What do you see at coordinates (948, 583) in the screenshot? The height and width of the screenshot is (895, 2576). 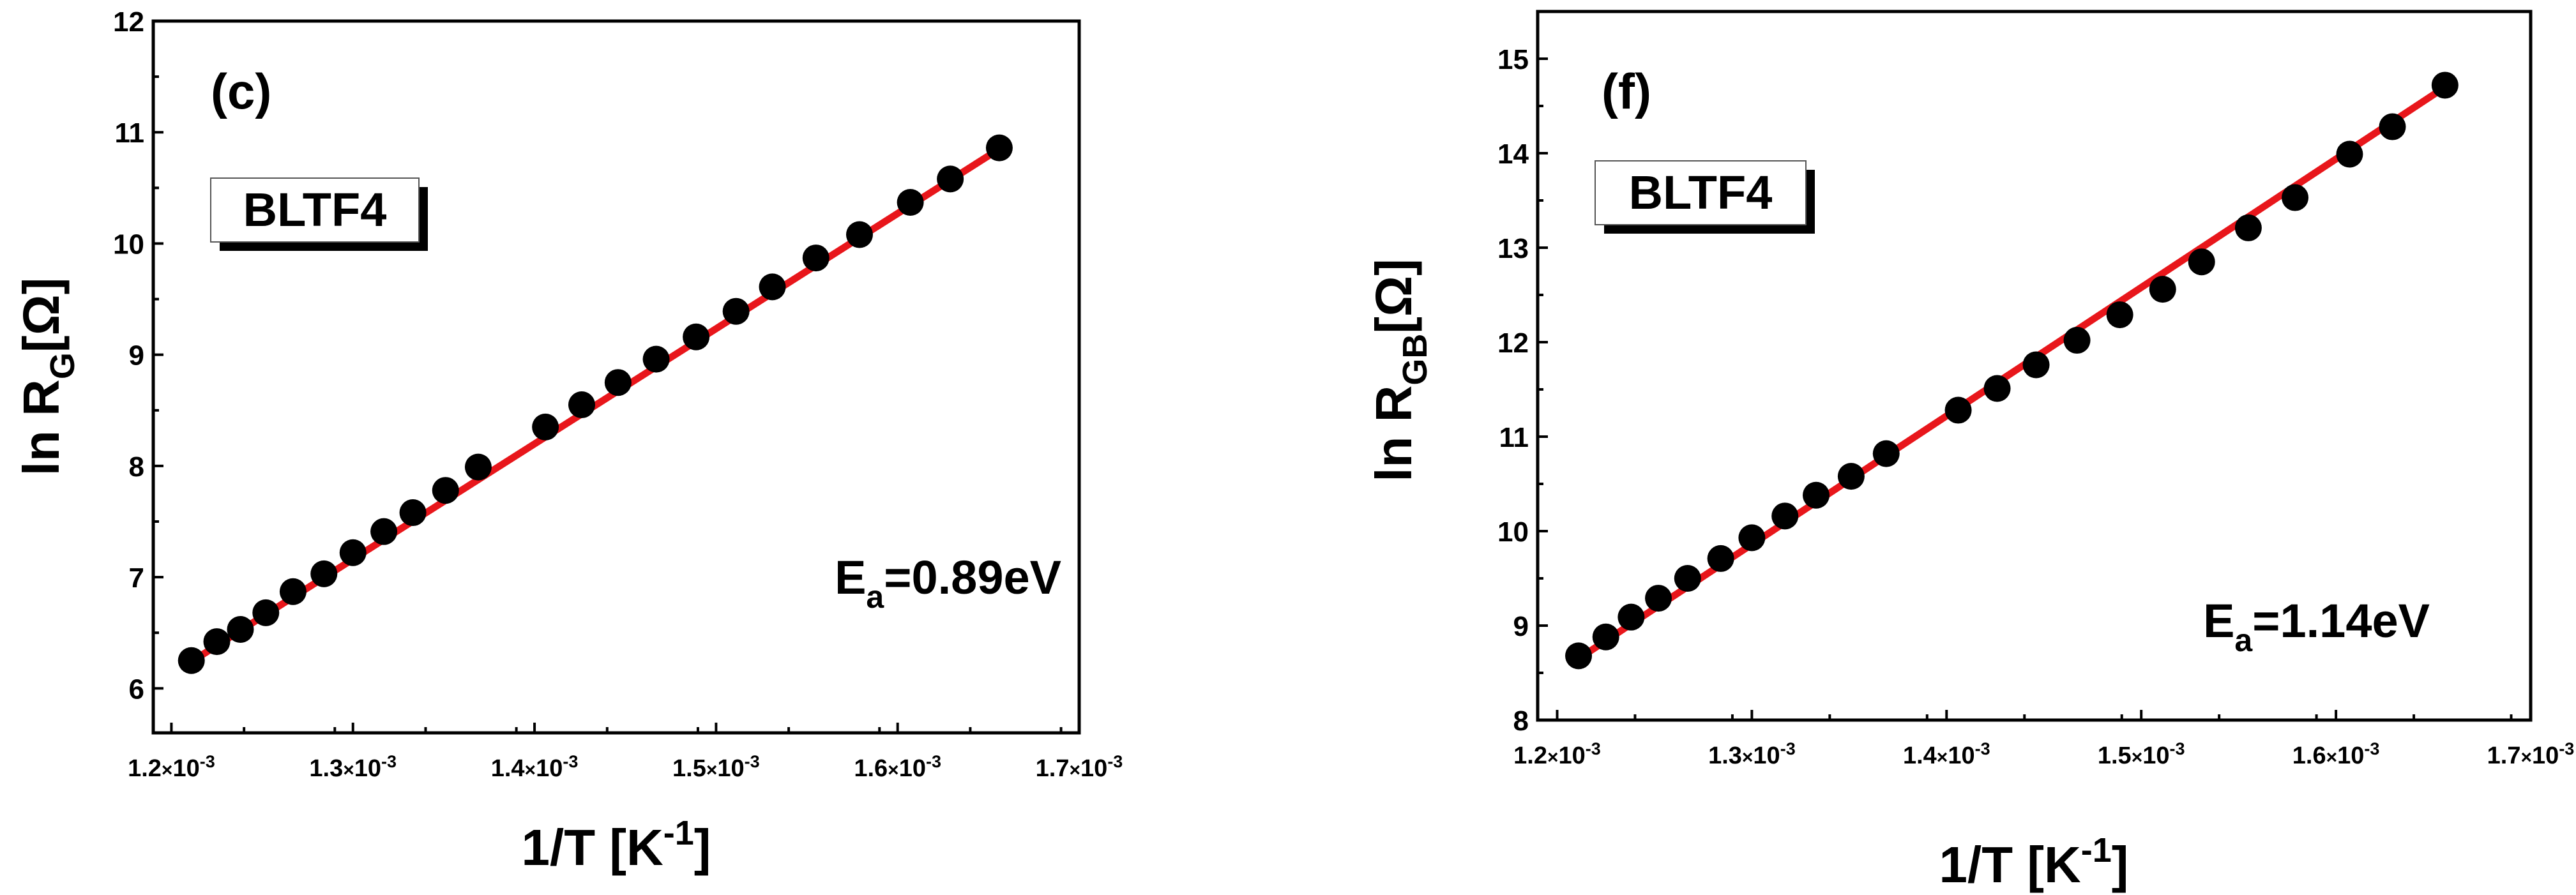 I see `activation-energy-annotation: Ea=0.89eV` at bounding box center [948, 583].